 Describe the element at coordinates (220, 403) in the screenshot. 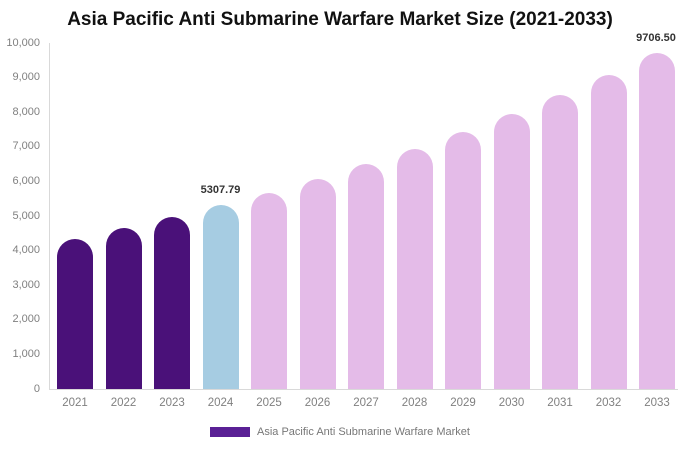

I see `x-tick-label-2024: 2024` at that location.